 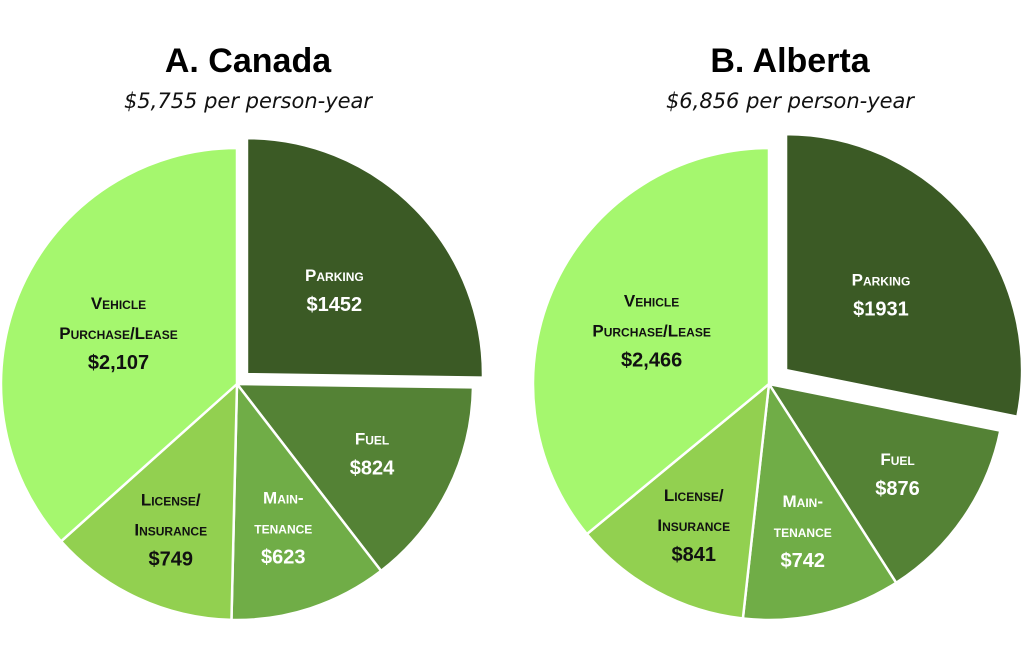 What do you see at coordinates (693, 526) in the screenshot?
I see `slice-label-license: License/Insurance $841` at bounding box center [693, 526].